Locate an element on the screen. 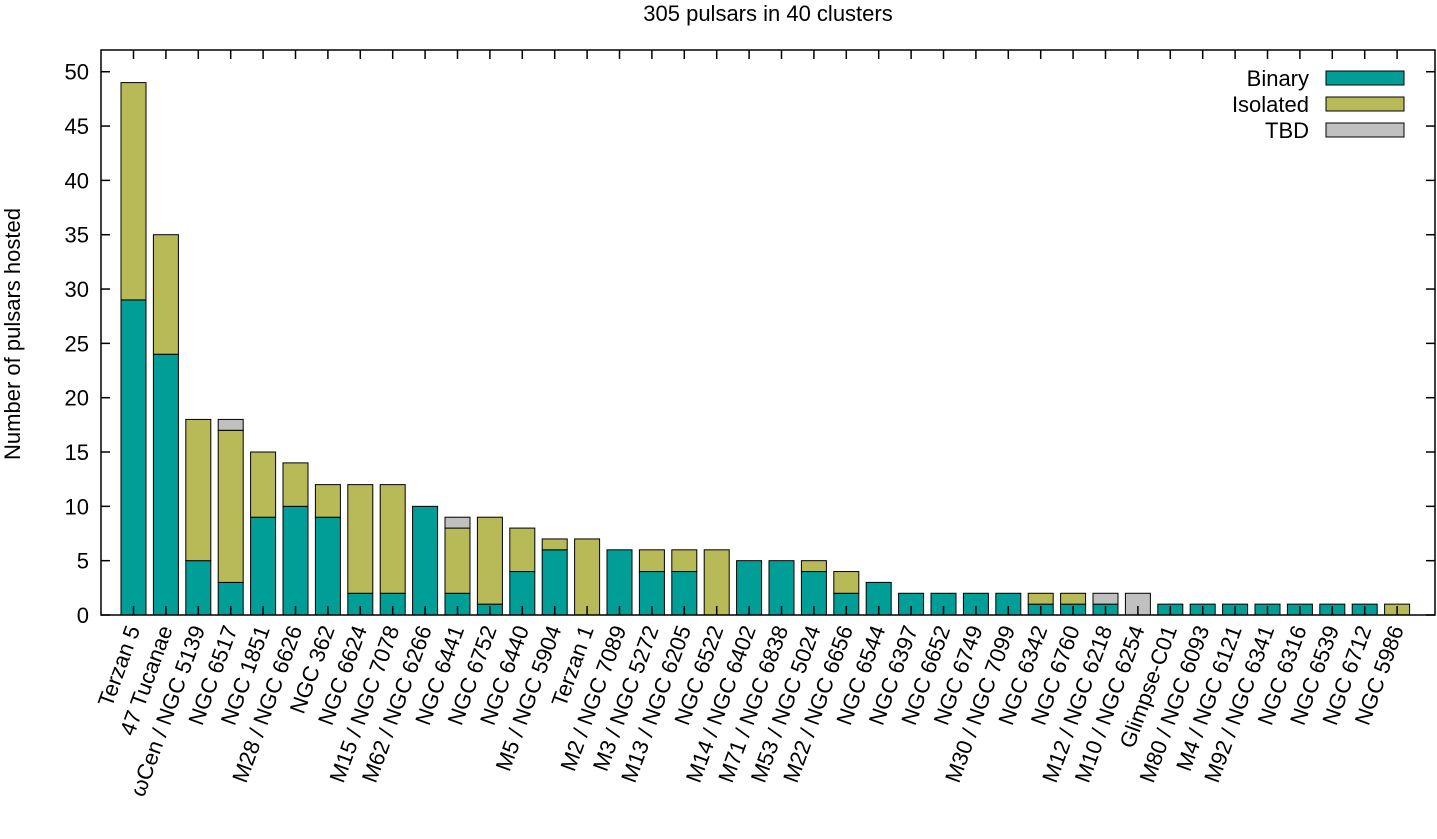  legend-swatch-binary is located at coordinates (1365, 78).